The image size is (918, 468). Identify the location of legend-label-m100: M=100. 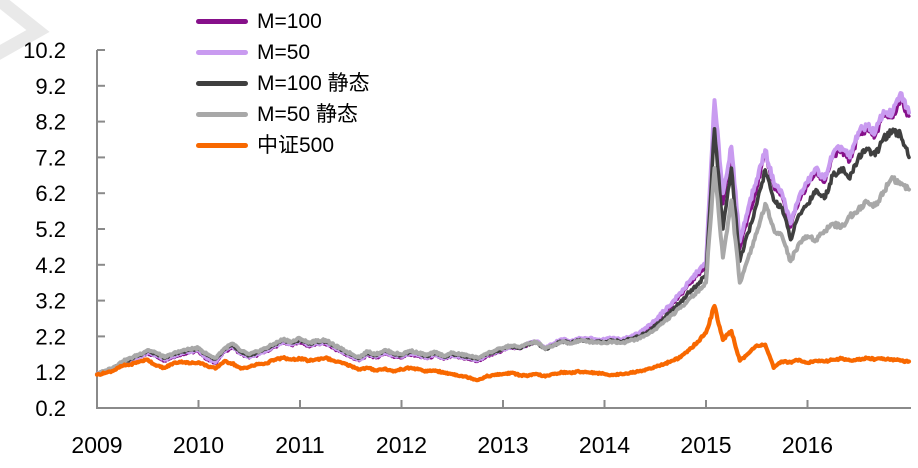
(289, 21).